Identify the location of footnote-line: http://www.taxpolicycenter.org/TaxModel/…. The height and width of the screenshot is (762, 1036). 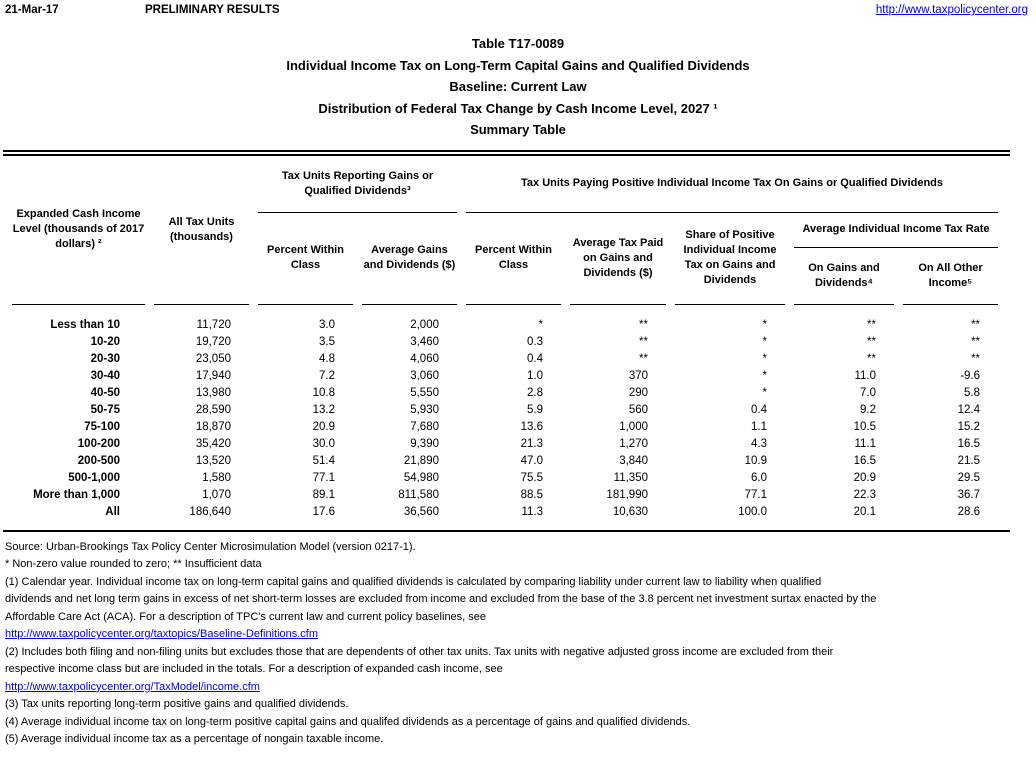
(520, 688).